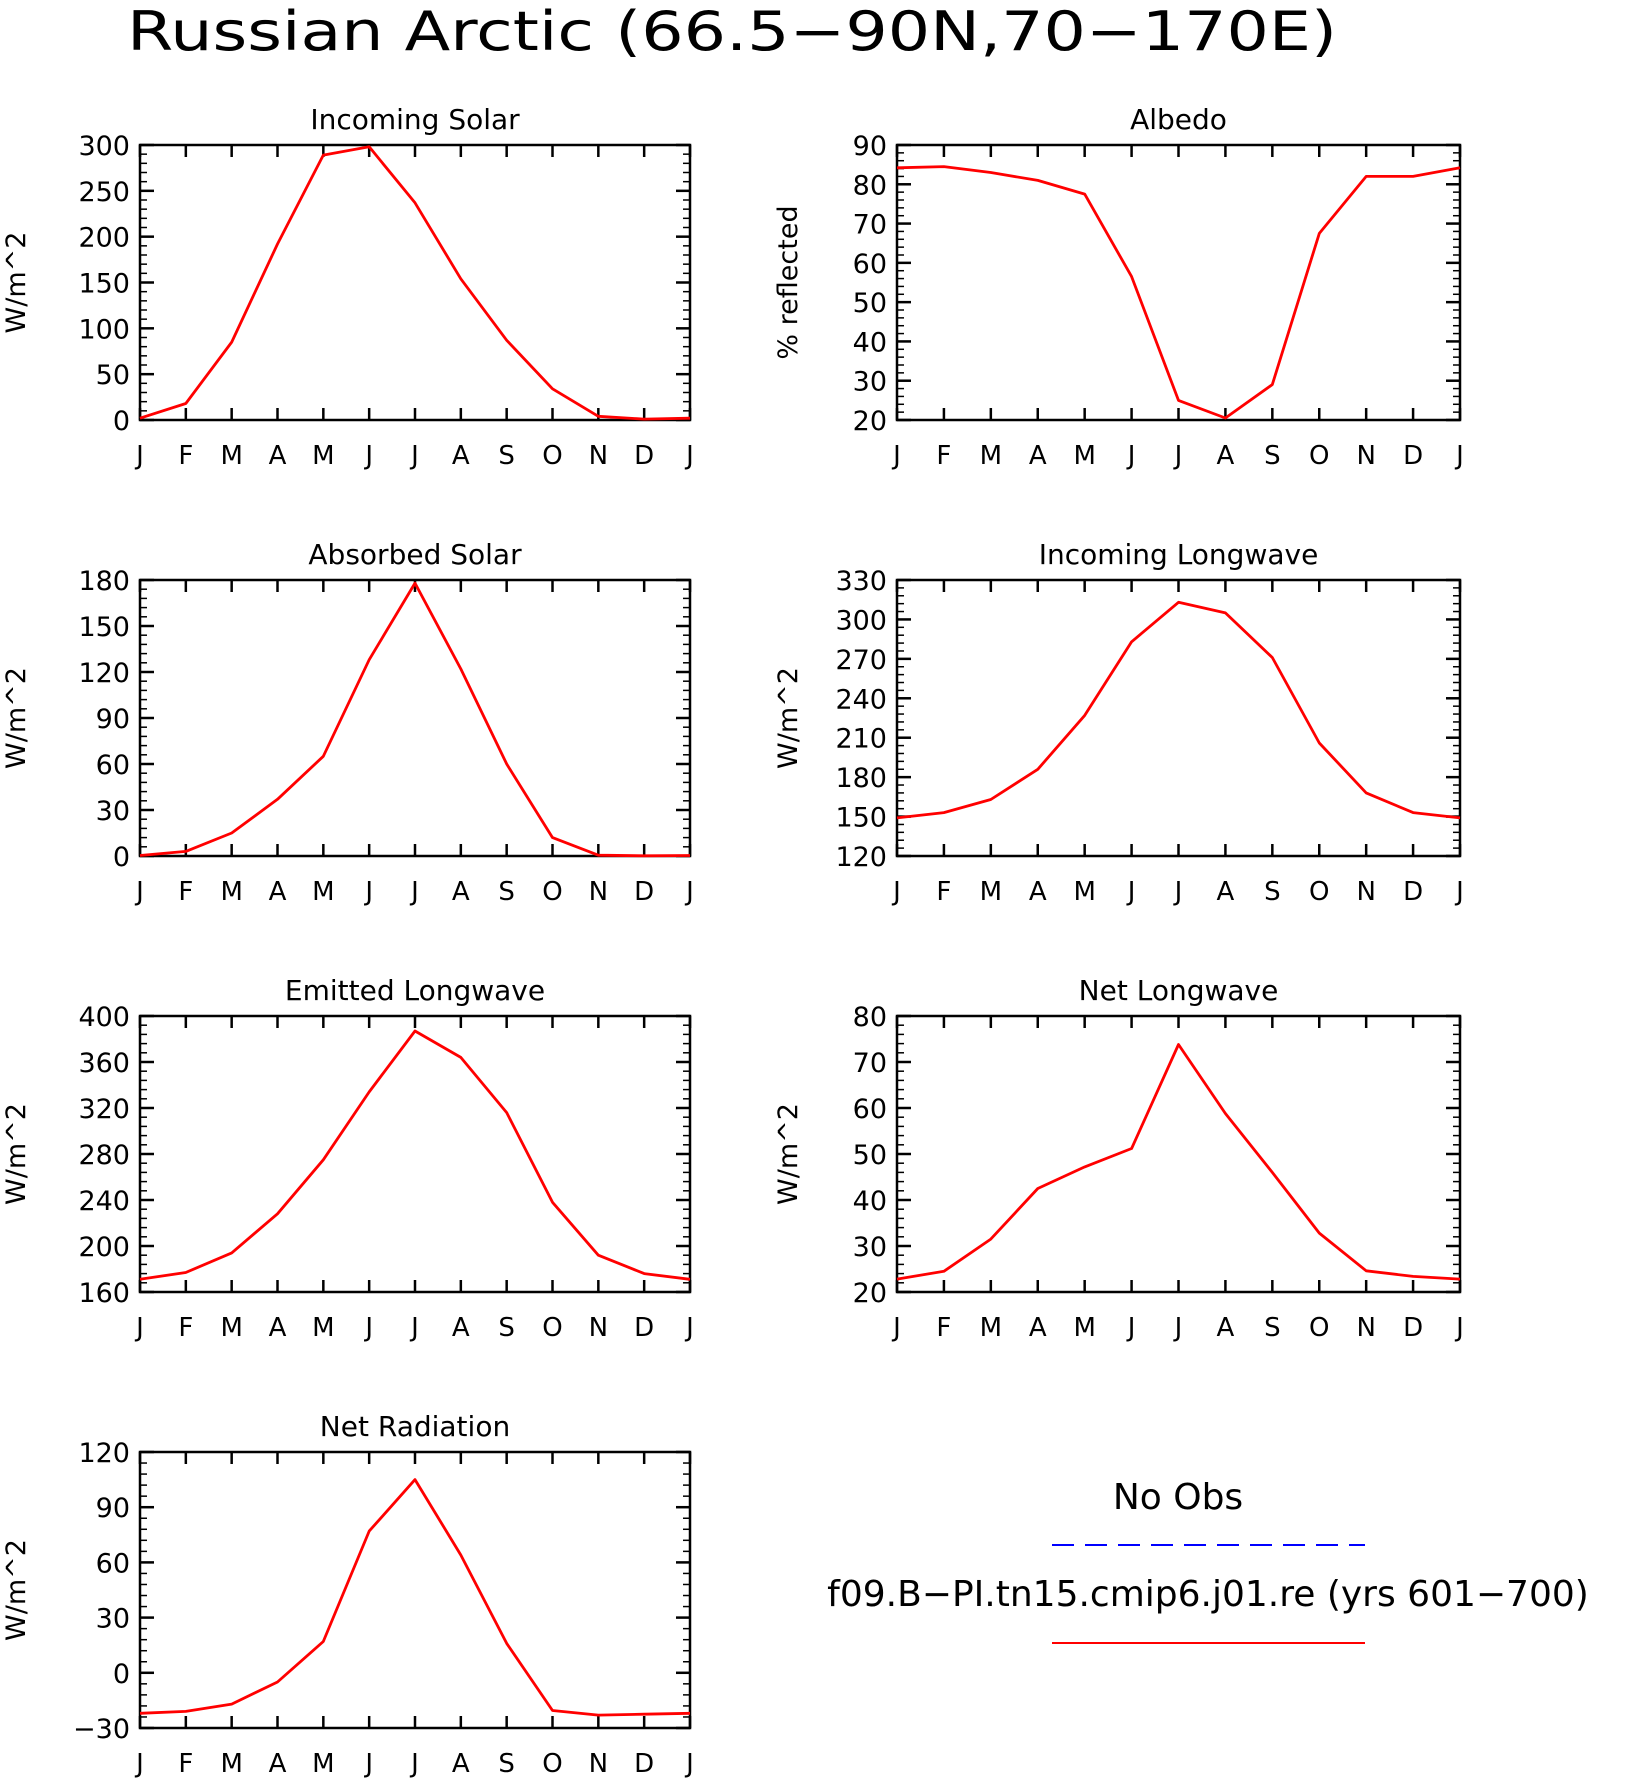  Describe the element at coordinates (1208, 1594) in the screenshot. I see `legend-model-label: f09.B−PI.tn15.cmip6.j01.re (yrs 601−700)` at that location.